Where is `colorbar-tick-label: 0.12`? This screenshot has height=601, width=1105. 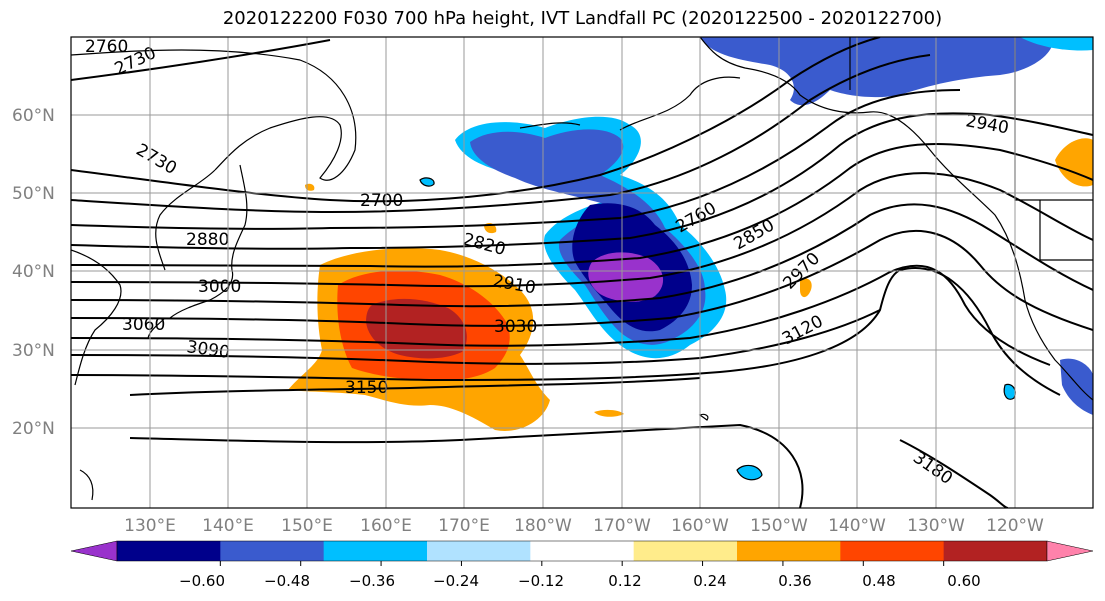
colorbar-tick-label: 0.12 is located at coordinates (624, 581).